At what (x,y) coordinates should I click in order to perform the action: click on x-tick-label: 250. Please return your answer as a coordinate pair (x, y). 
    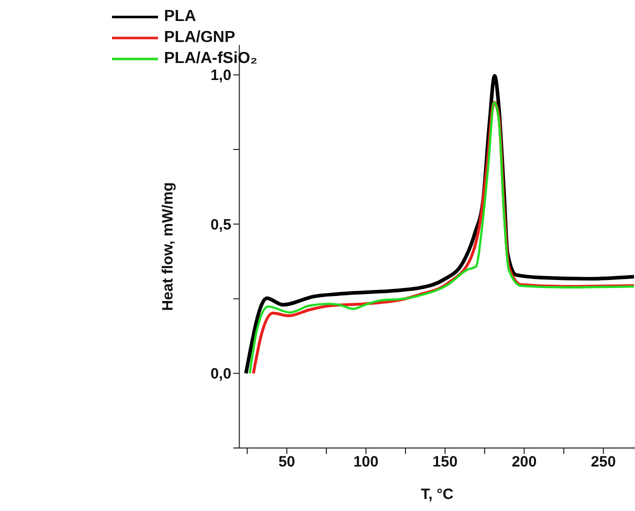
    Looking at the image, I should click on (603, 462).